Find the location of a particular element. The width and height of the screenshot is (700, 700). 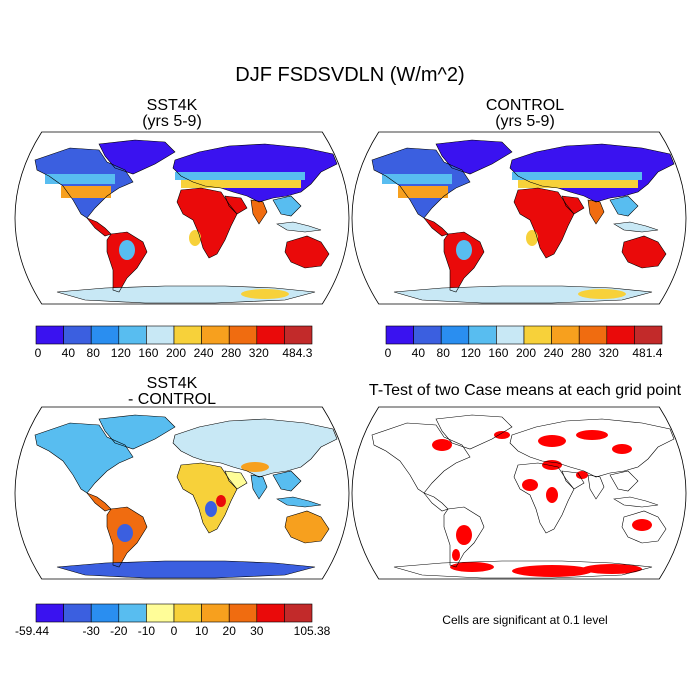

band-namerica-low is located at coordinates (86, 192).